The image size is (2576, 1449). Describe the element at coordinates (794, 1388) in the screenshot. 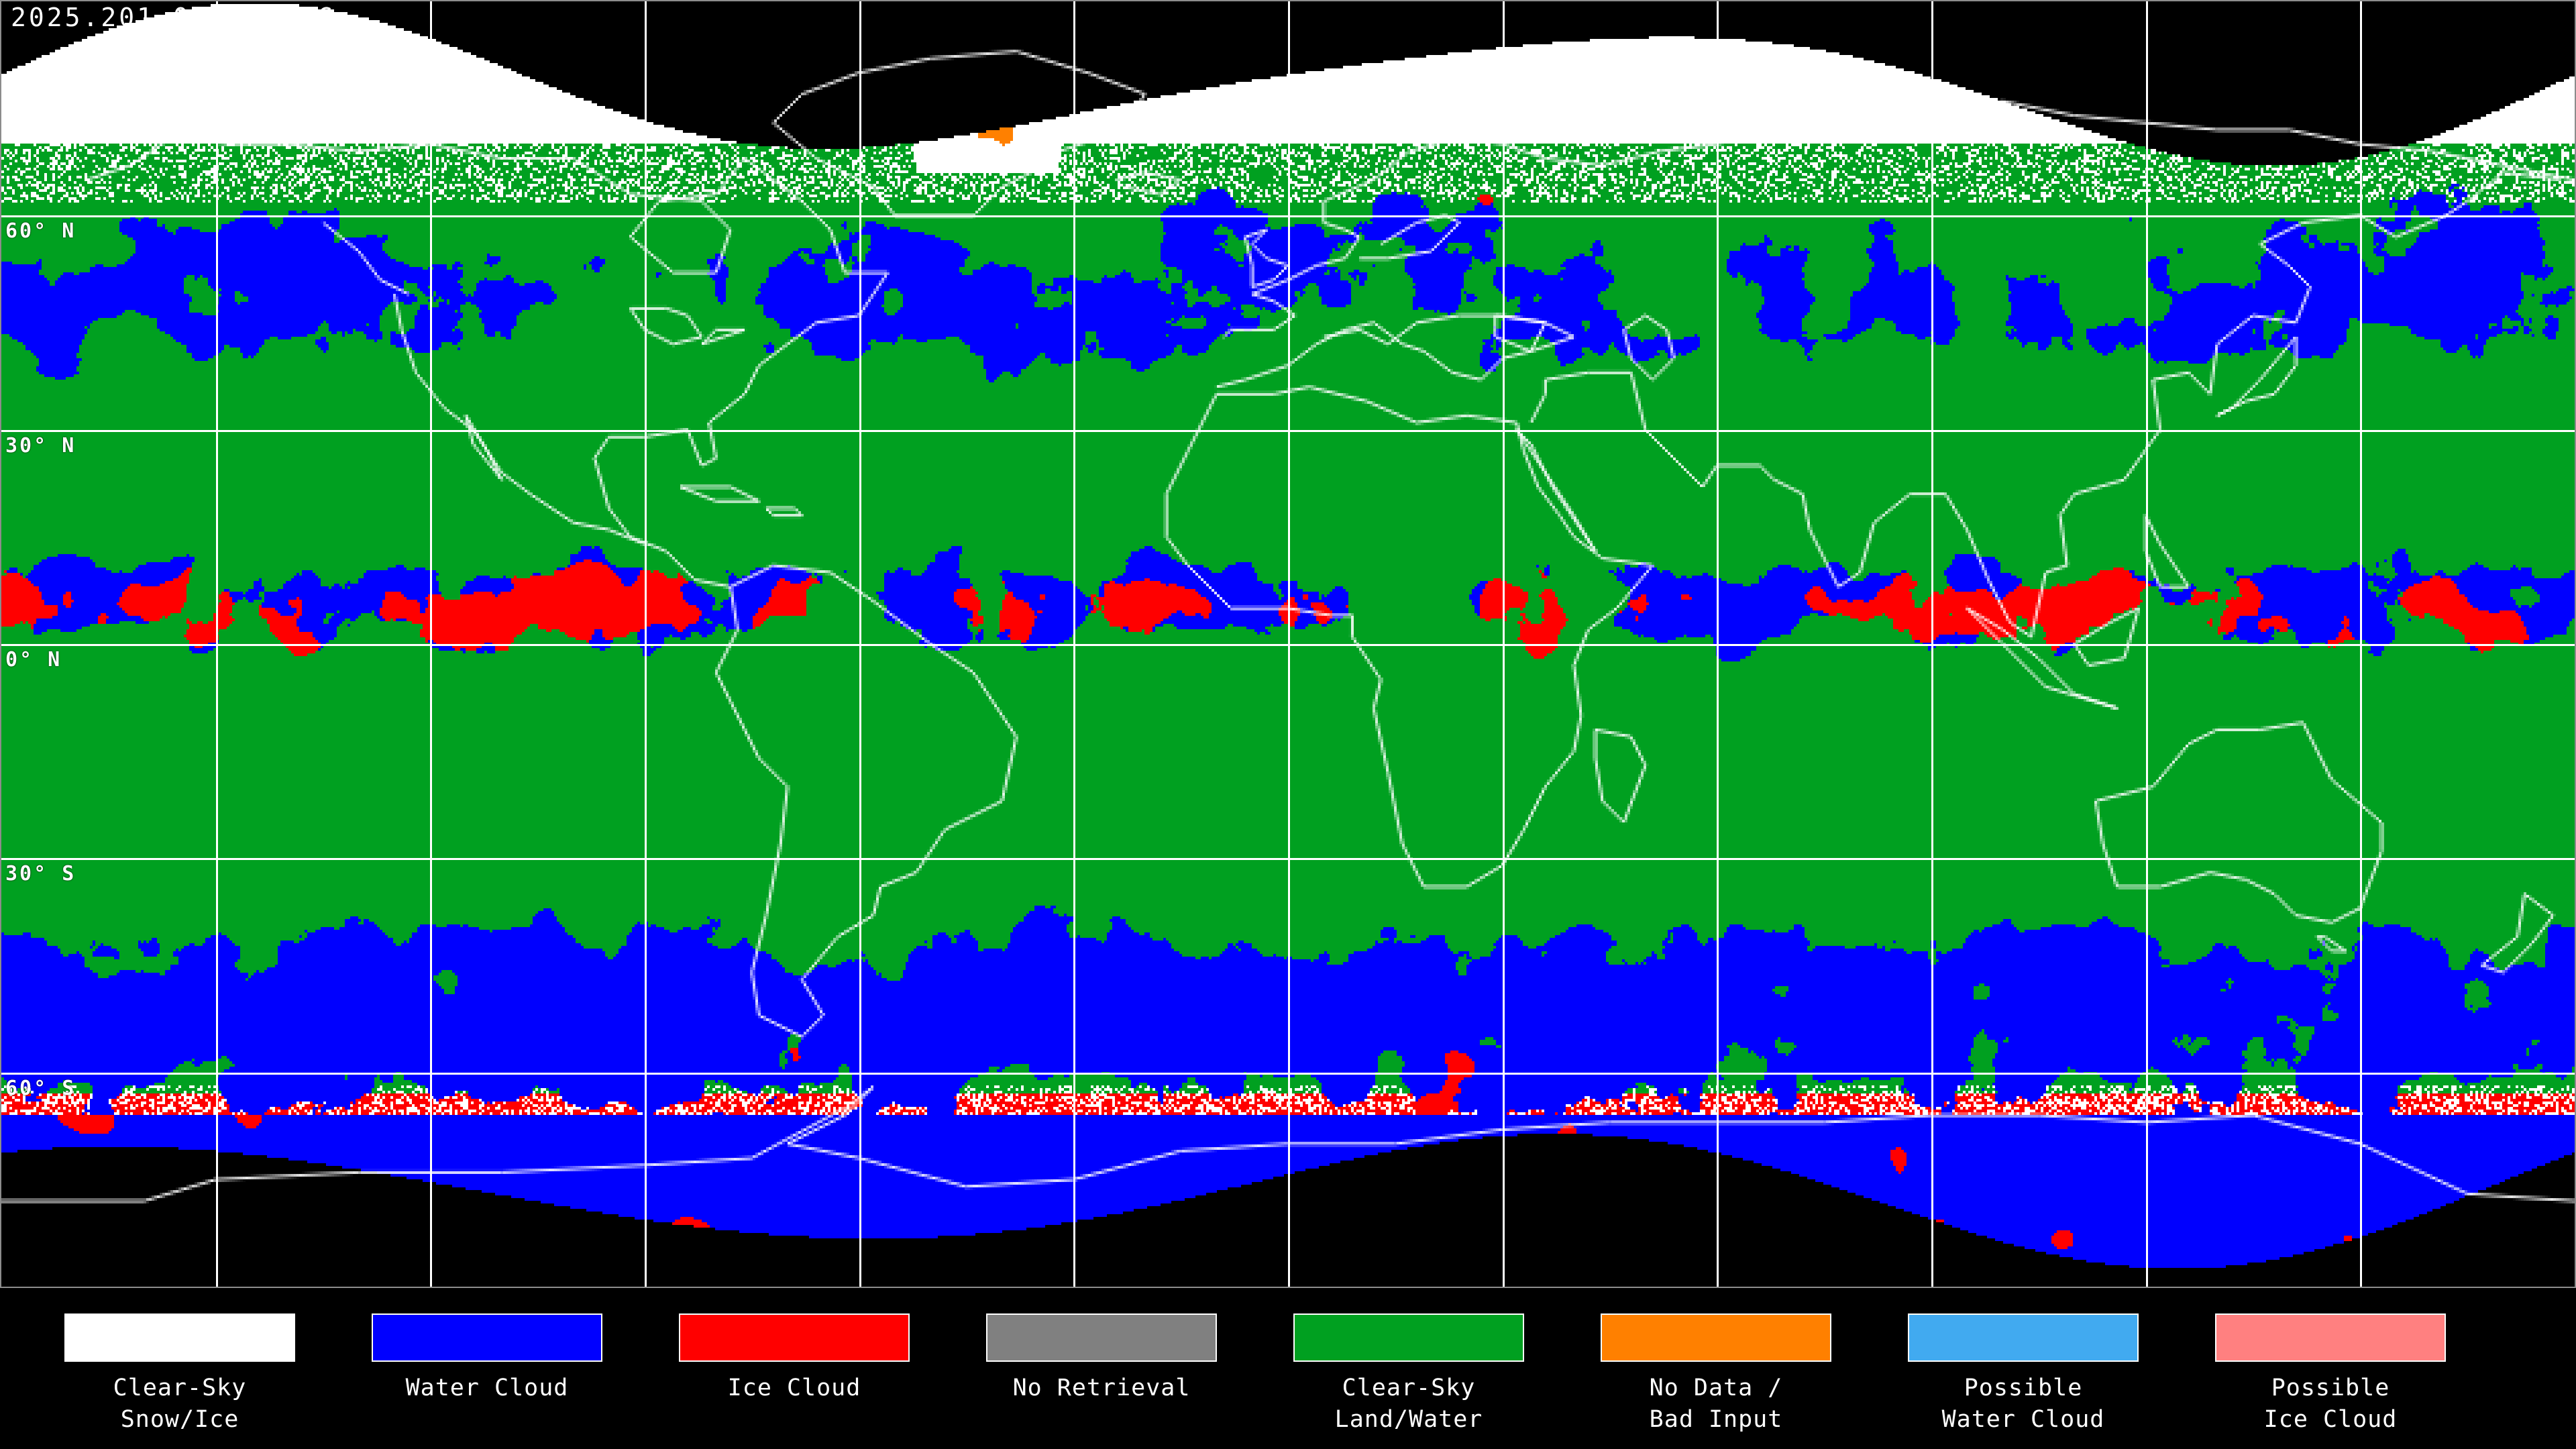

I see `legend-label: Ice Cloud` at that location.